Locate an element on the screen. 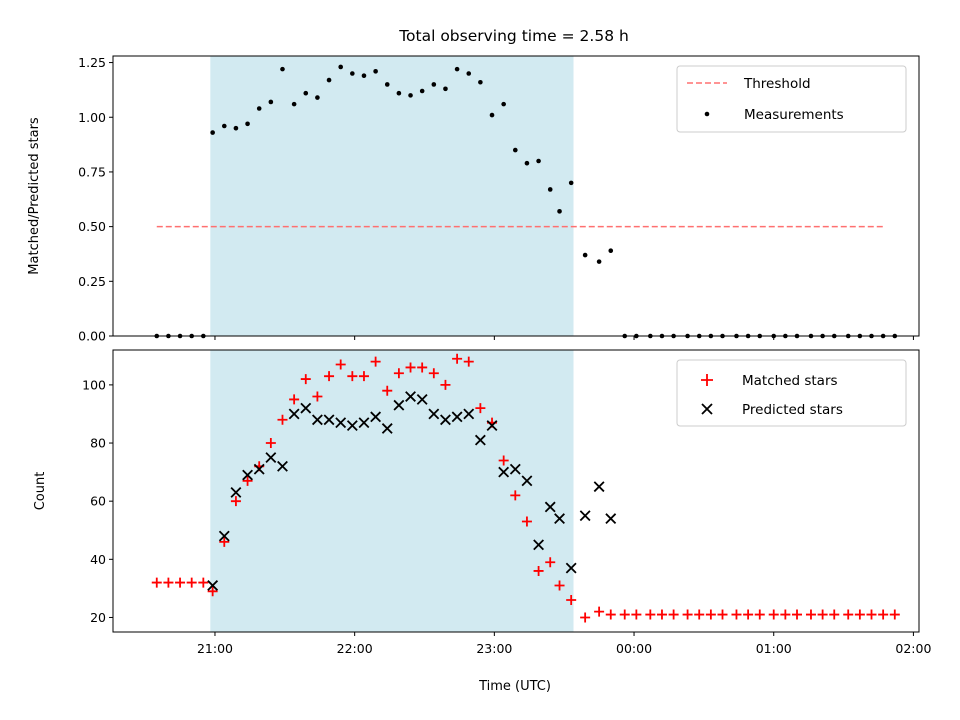 The width and height of the screenshot is (960, 720). top-y-axis-label: Matched/Predicted stars is located at coordinates (34, 196).